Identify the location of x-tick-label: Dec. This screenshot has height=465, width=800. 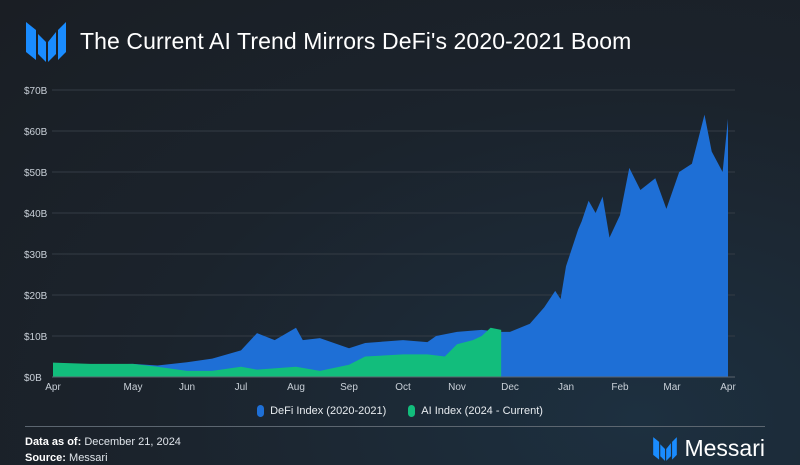
(510, 387).